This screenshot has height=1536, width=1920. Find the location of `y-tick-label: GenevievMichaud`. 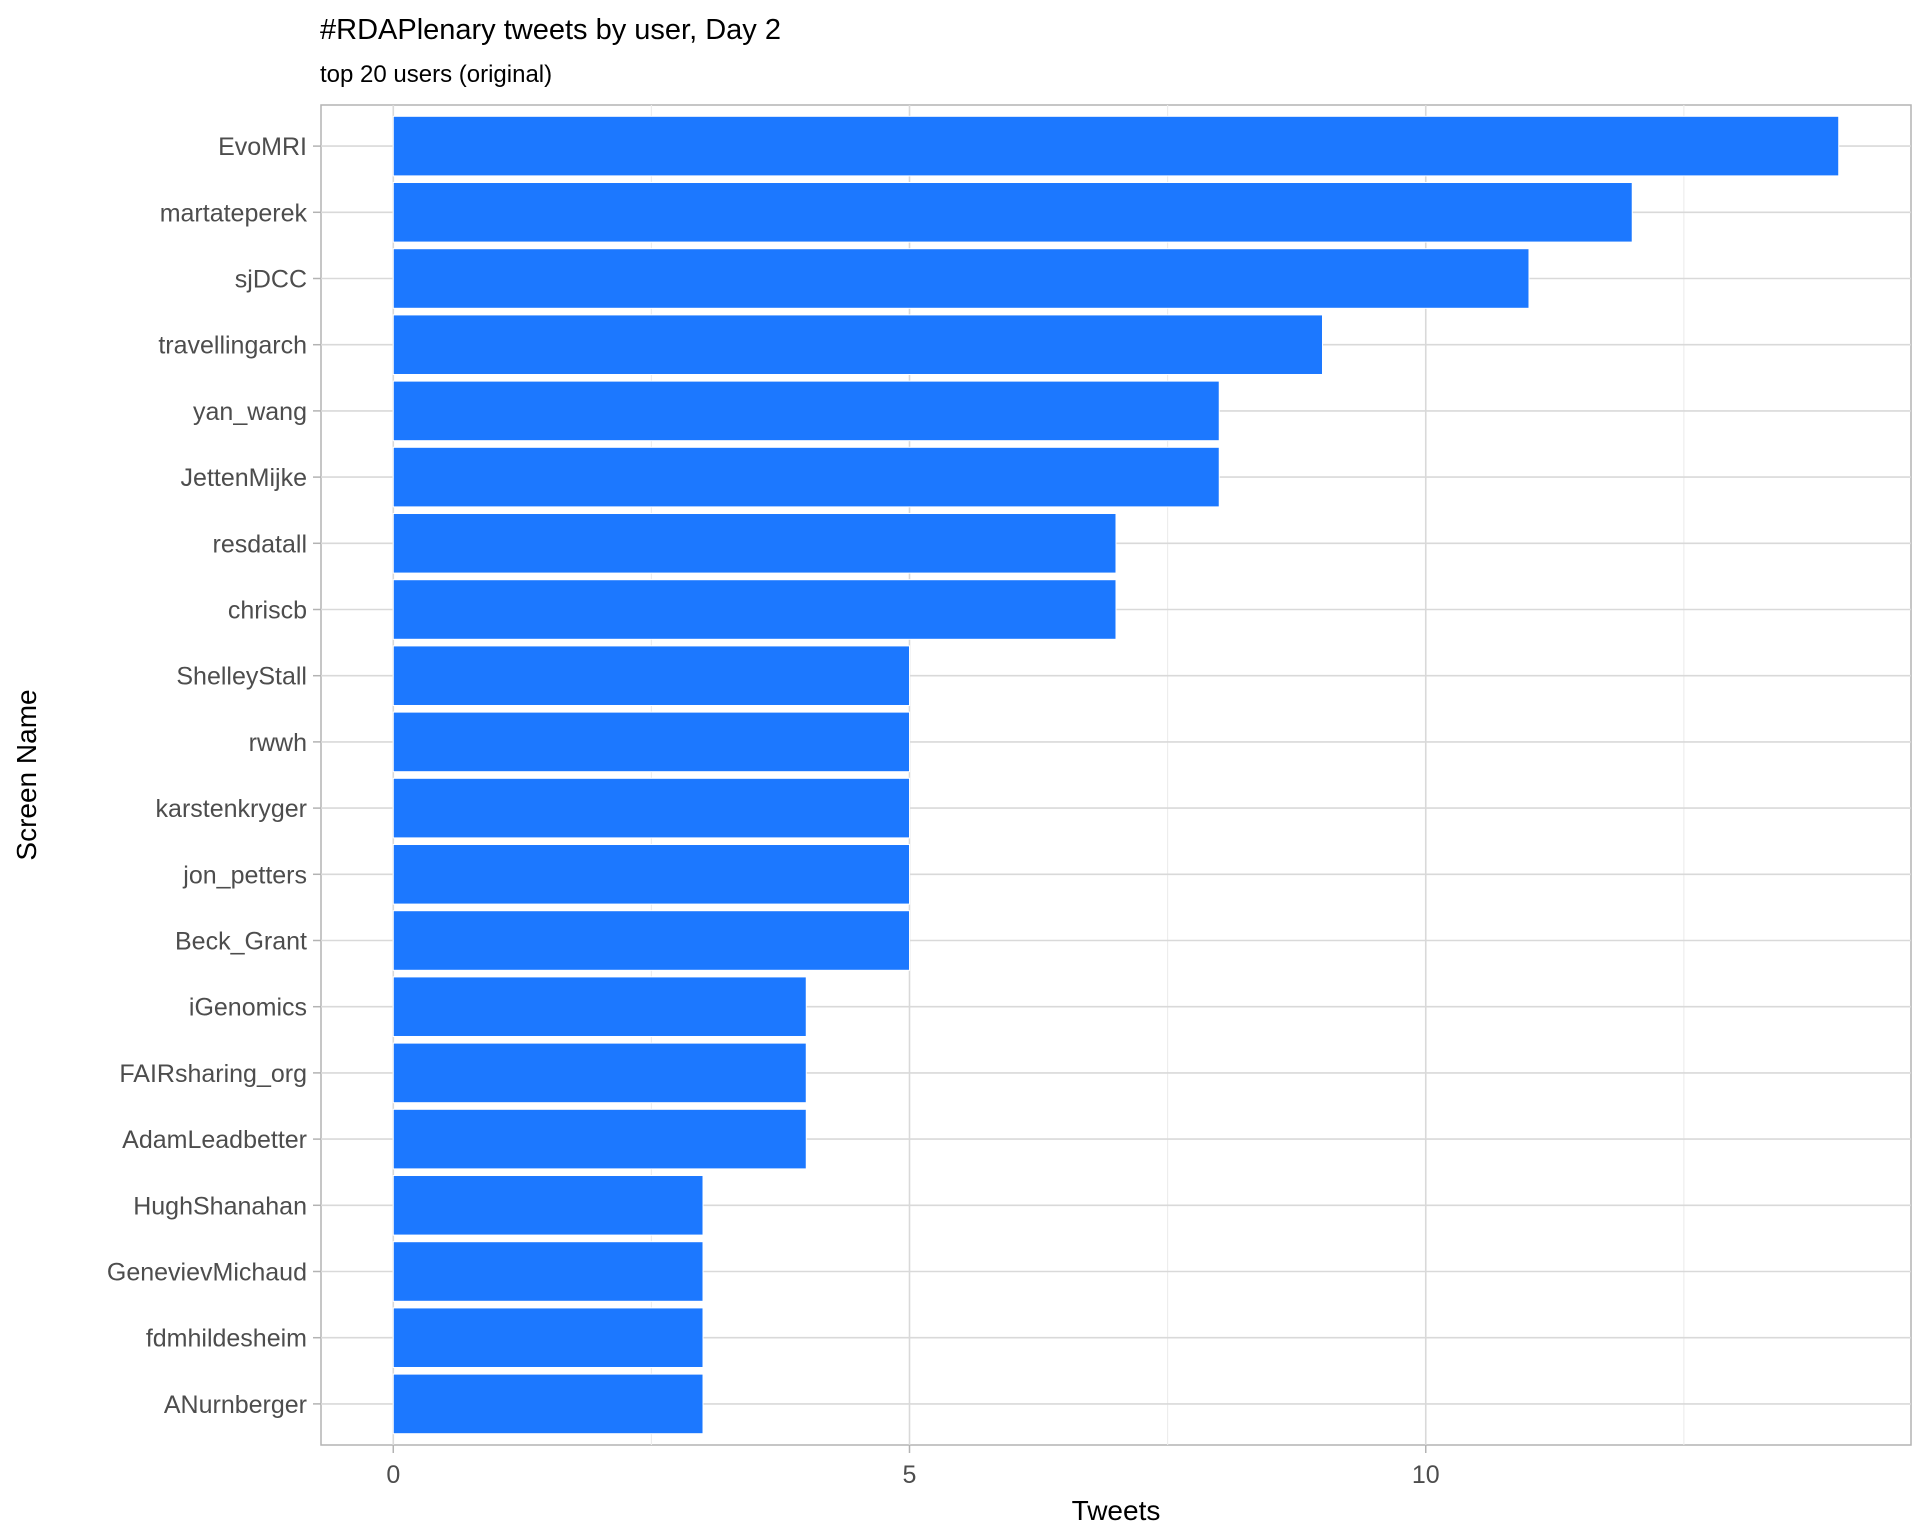

y-tick-label: GenevievMichaud is located at coordinates (207, 1273).